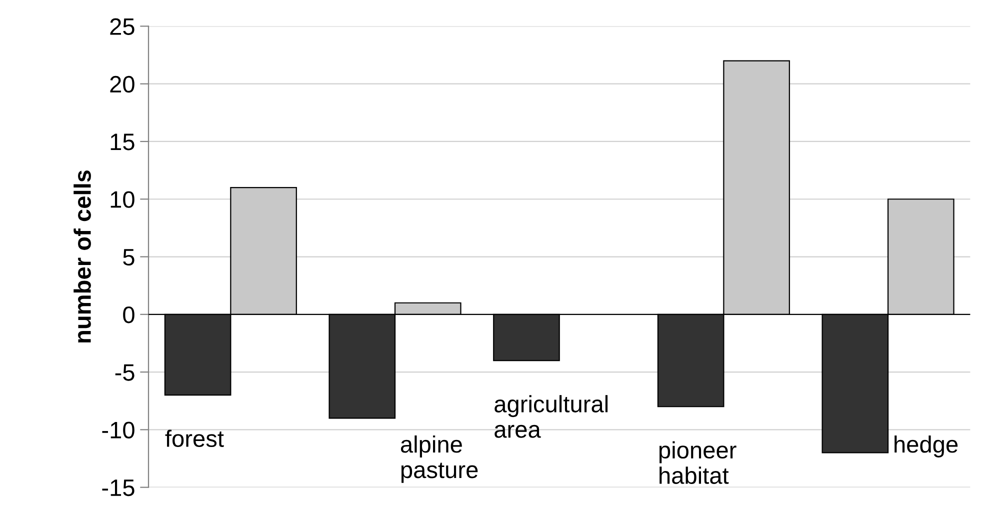 Image resolution: width=990 pixels, height=524 pixels. What do you see at coordinates (551, 416) in the screenshot?
I see `x-tick-label: agricultural area` at bounding box center [551, 416].